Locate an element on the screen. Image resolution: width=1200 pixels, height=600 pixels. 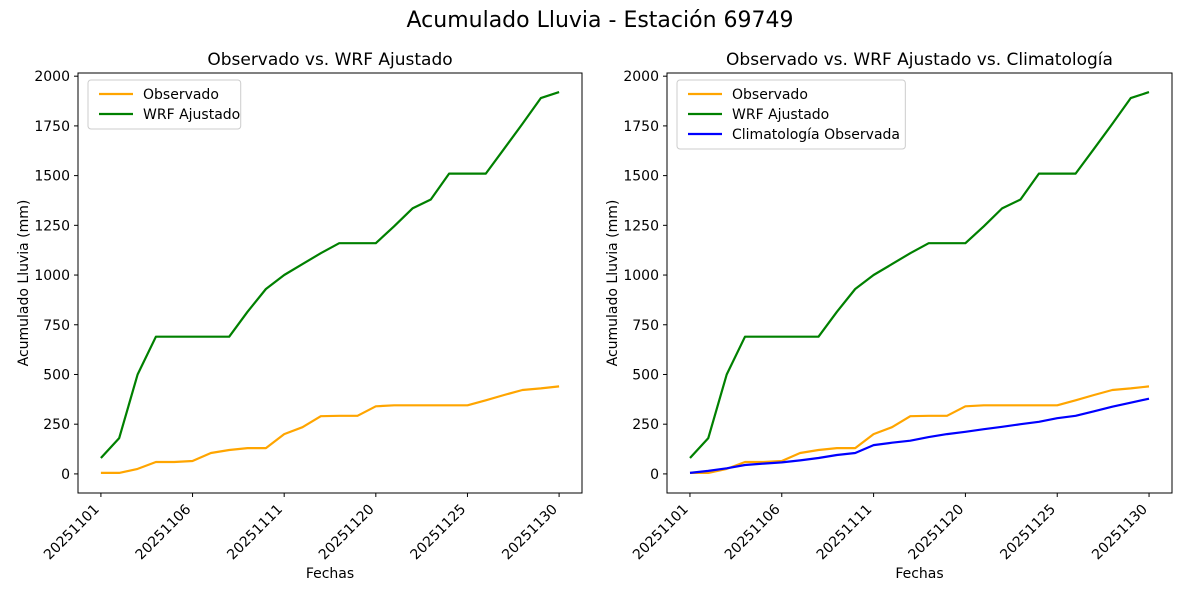
figure-title: Acumulado Lluvia - Estación 69749 is located at coordinates (600, 20).